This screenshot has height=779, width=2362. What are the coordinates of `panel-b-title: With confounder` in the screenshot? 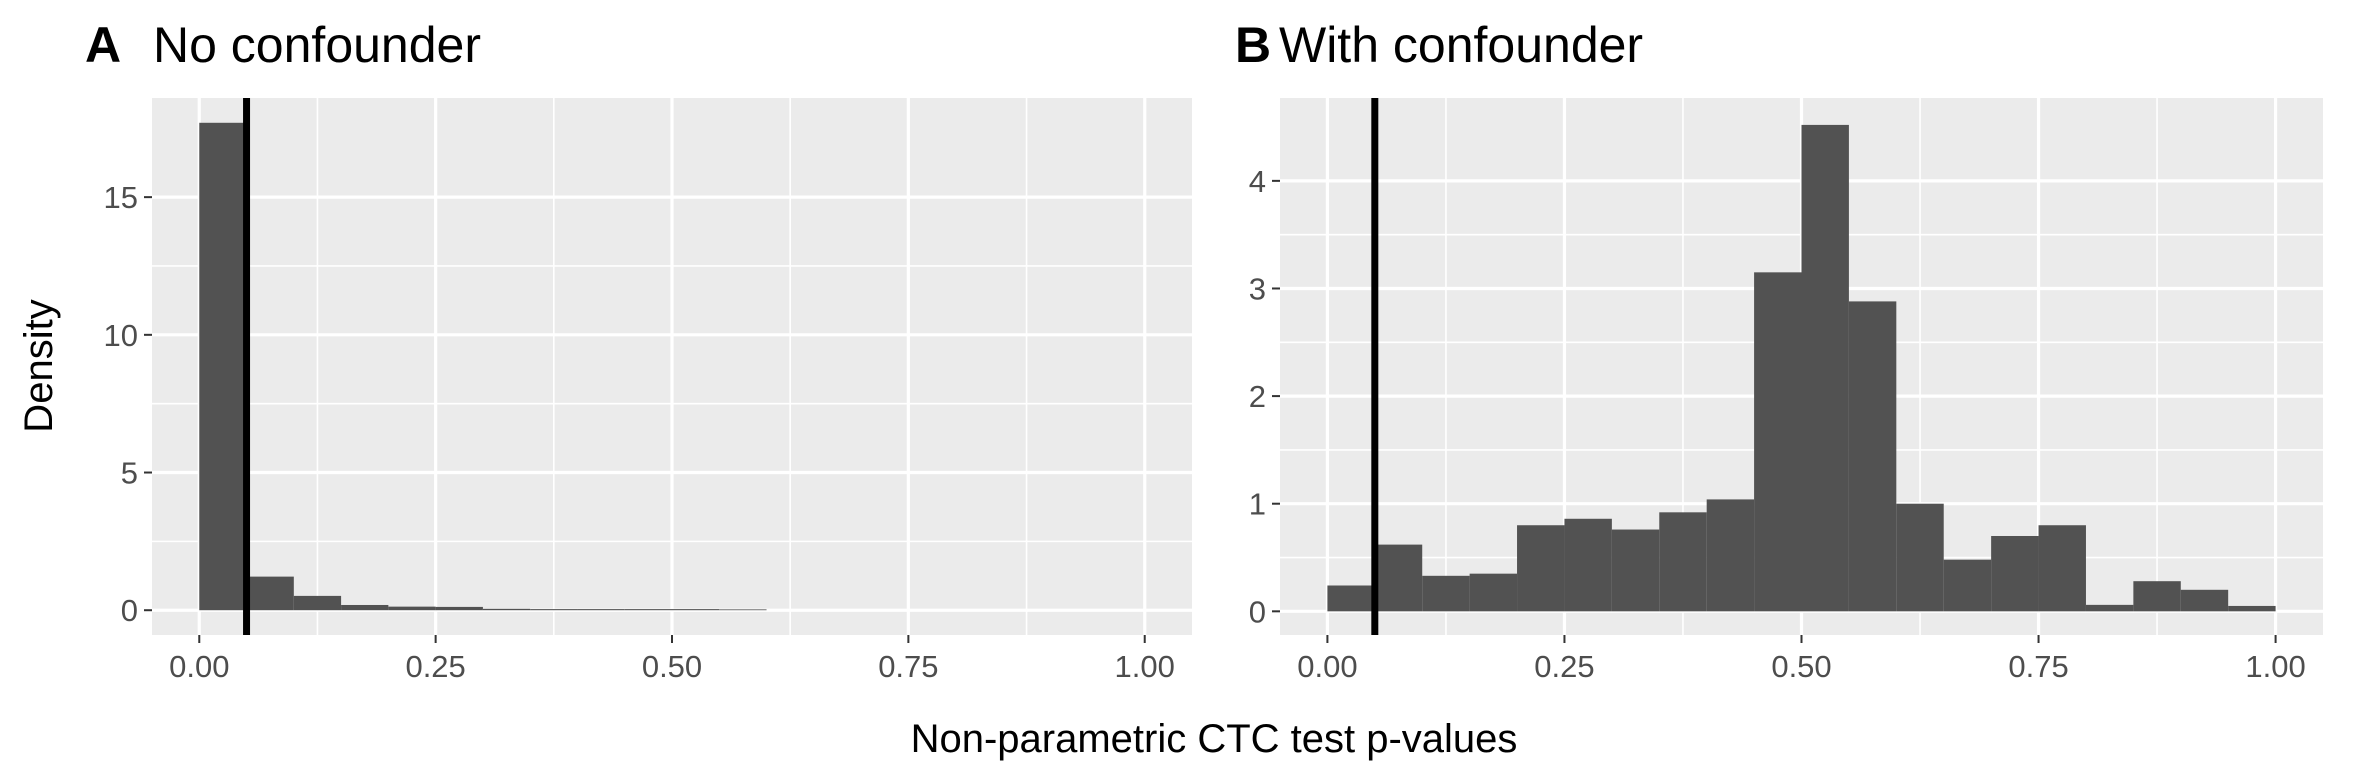 It's located at (1461, 45).